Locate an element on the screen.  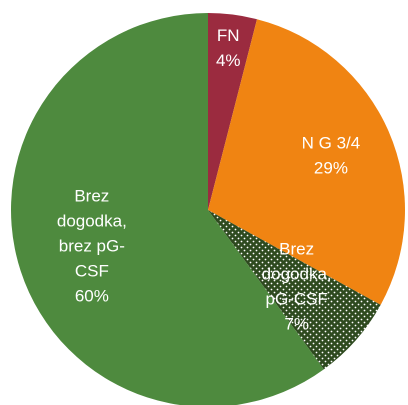
slice-label: N G 3/4 29% is located at coordinates (331, 156).